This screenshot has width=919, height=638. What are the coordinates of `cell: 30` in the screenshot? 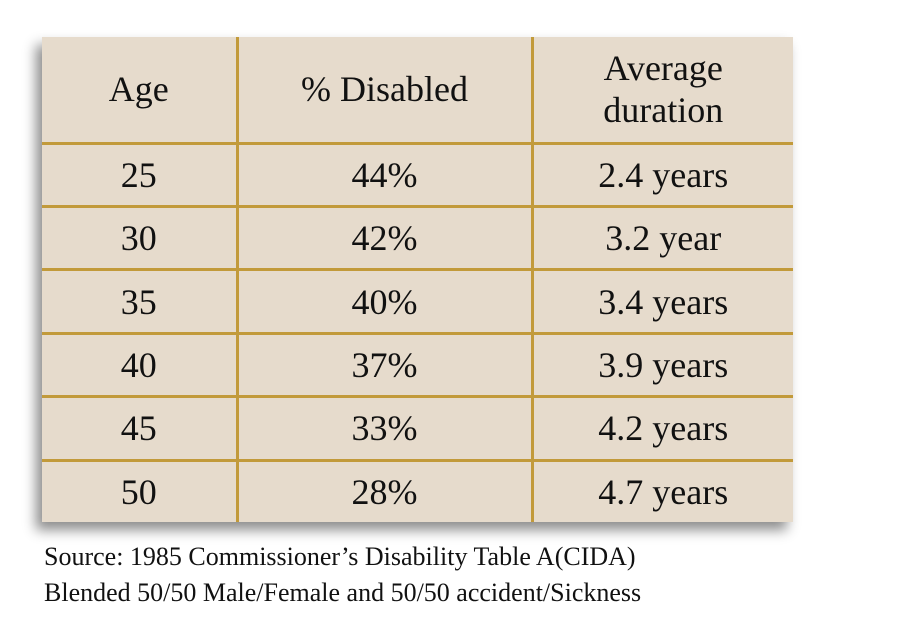 It's located at (140, 238).